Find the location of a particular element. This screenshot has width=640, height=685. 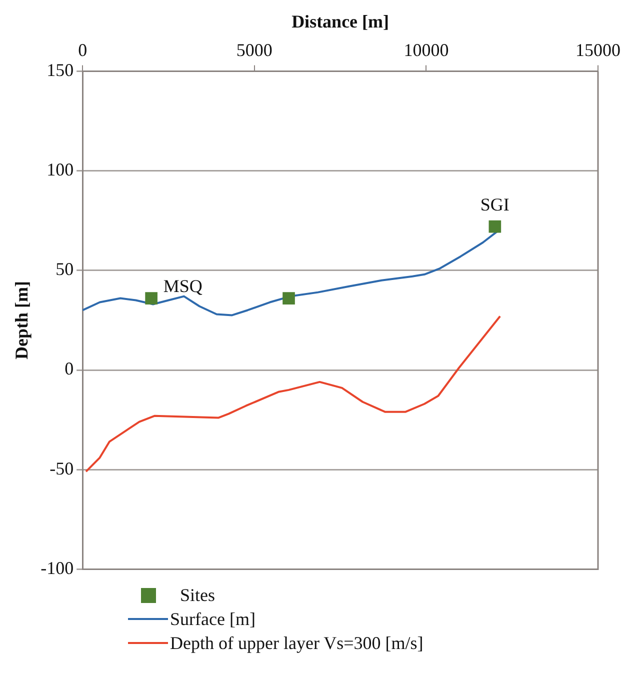

y-tick-label: 0 is located at coordinates (69, 368).